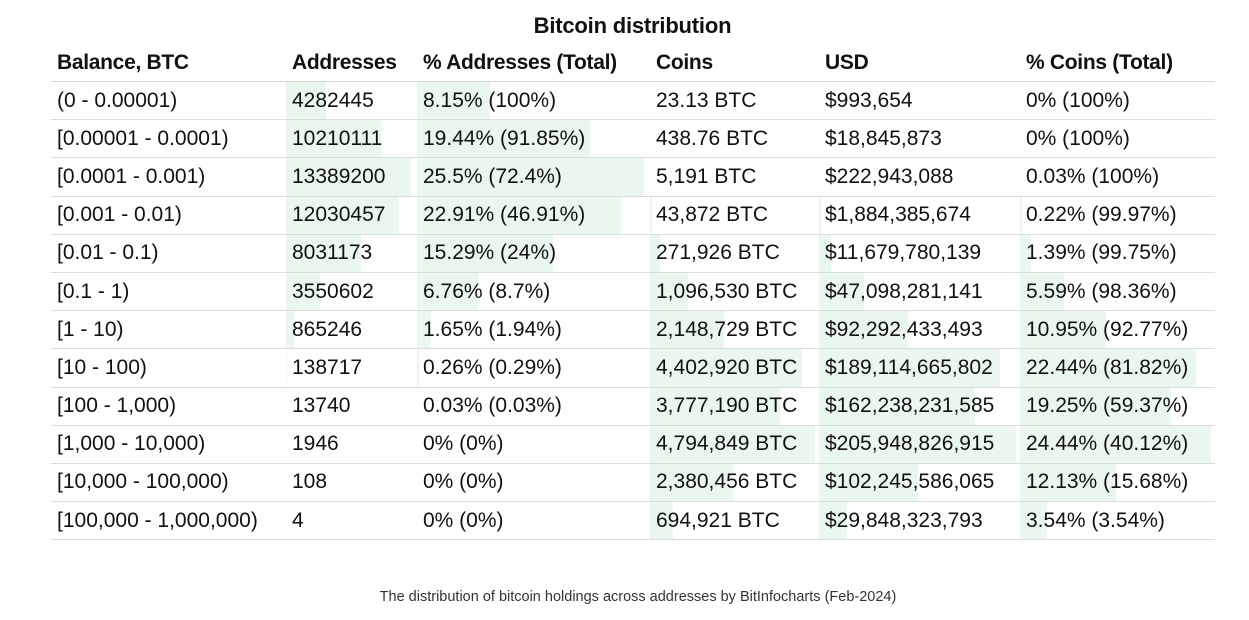 The width and height of the screenshot is (1249, 620). I want to click on usd-text: $1,884,385,674, so click(898, 215).